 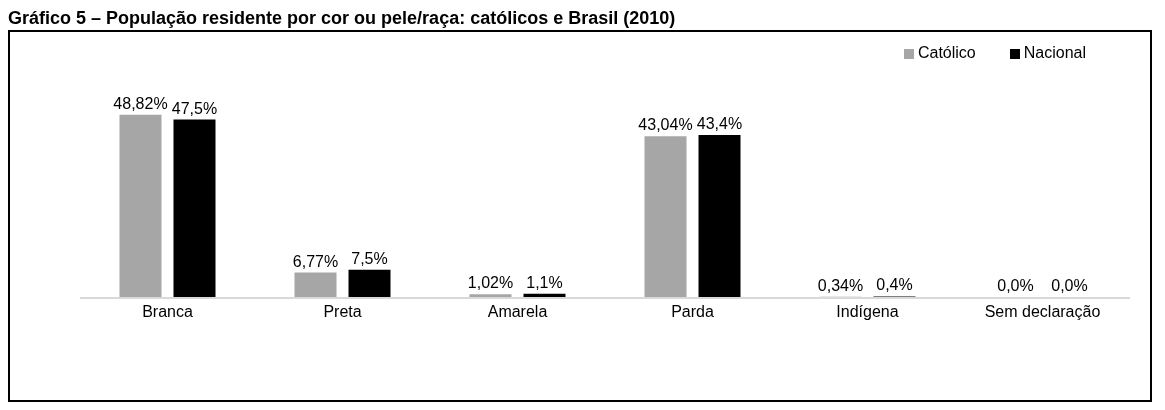 What do you see at coordinates (342, 19) in the screenshot?
I see `chart-title: Gráfico 5 – População residente por cor ou pele/raça: católicos e Brasil (2010)` at bounding box center [342, 19].